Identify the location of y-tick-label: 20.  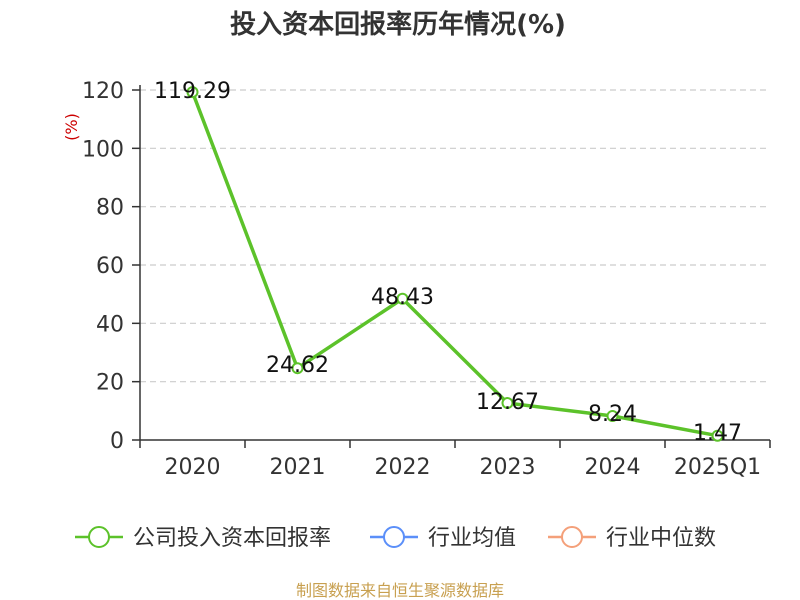
(110, 383).